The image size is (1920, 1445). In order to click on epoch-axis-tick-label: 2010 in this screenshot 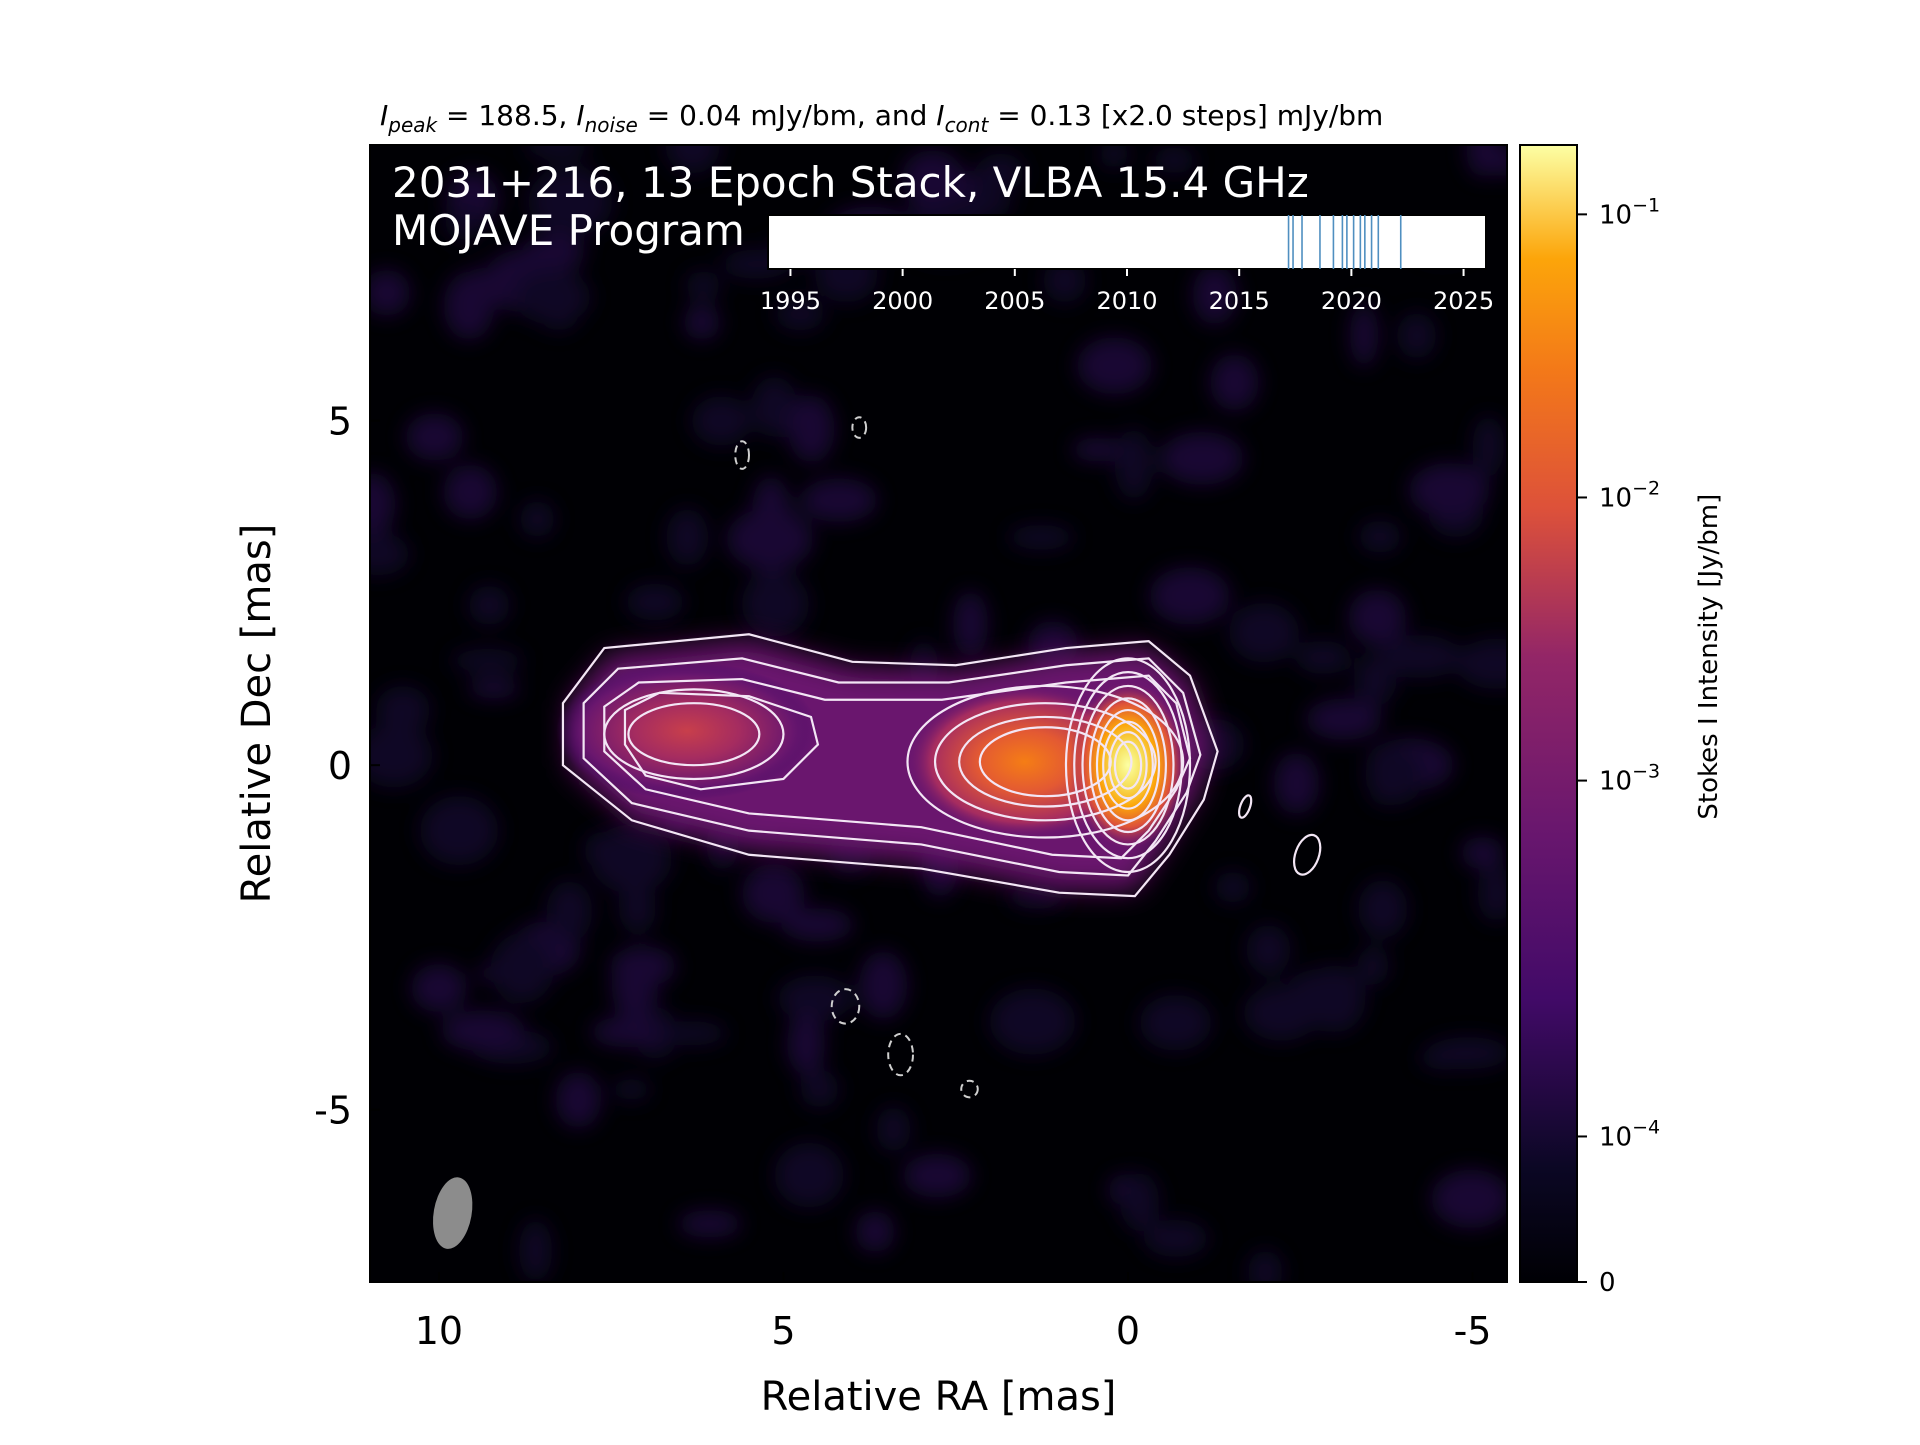, I will do `click(1126, 301)`.